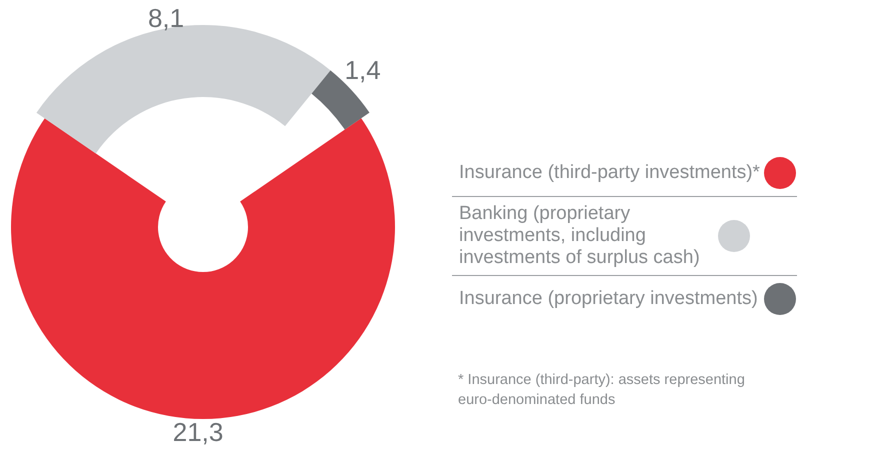 This screenshot has width=871, height=450. Describe the element at coordinates (610, 173) in the screenshot. I see `legend-label: Insurance (third-party investments)*` at that location.